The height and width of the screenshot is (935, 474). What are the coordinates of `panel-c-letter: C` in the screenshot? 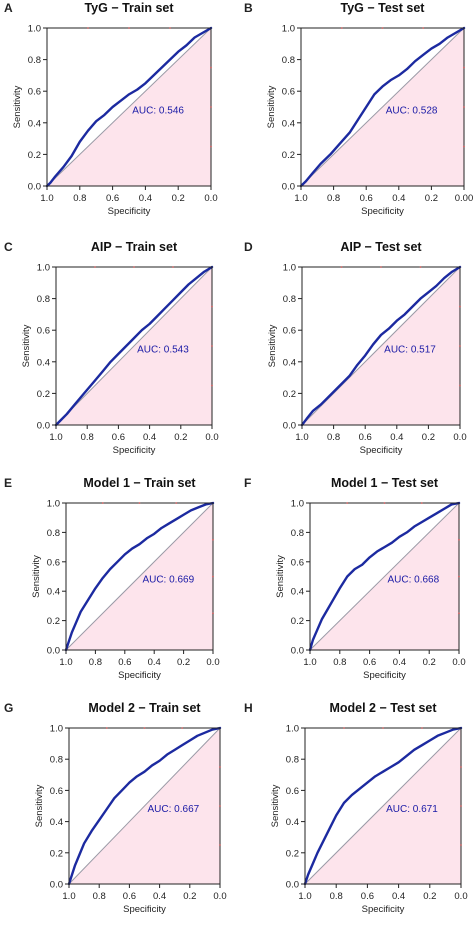 It's located at (8, 247).